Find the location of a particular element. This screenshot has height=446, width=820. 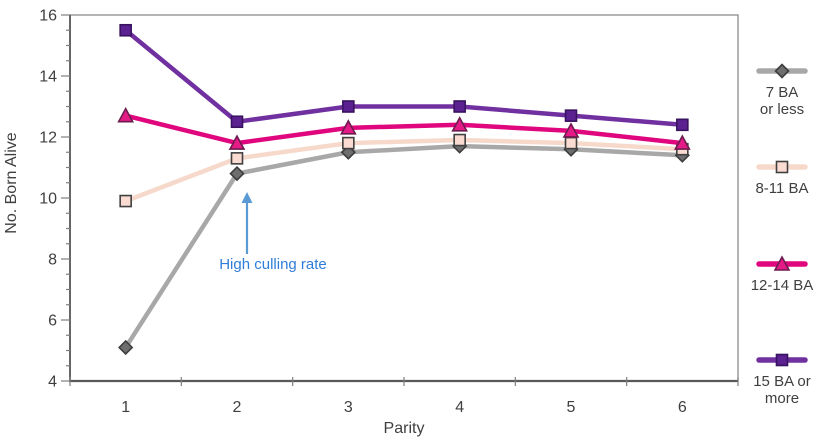

y-tick-label: 8 is located at coordinates (52, 260).